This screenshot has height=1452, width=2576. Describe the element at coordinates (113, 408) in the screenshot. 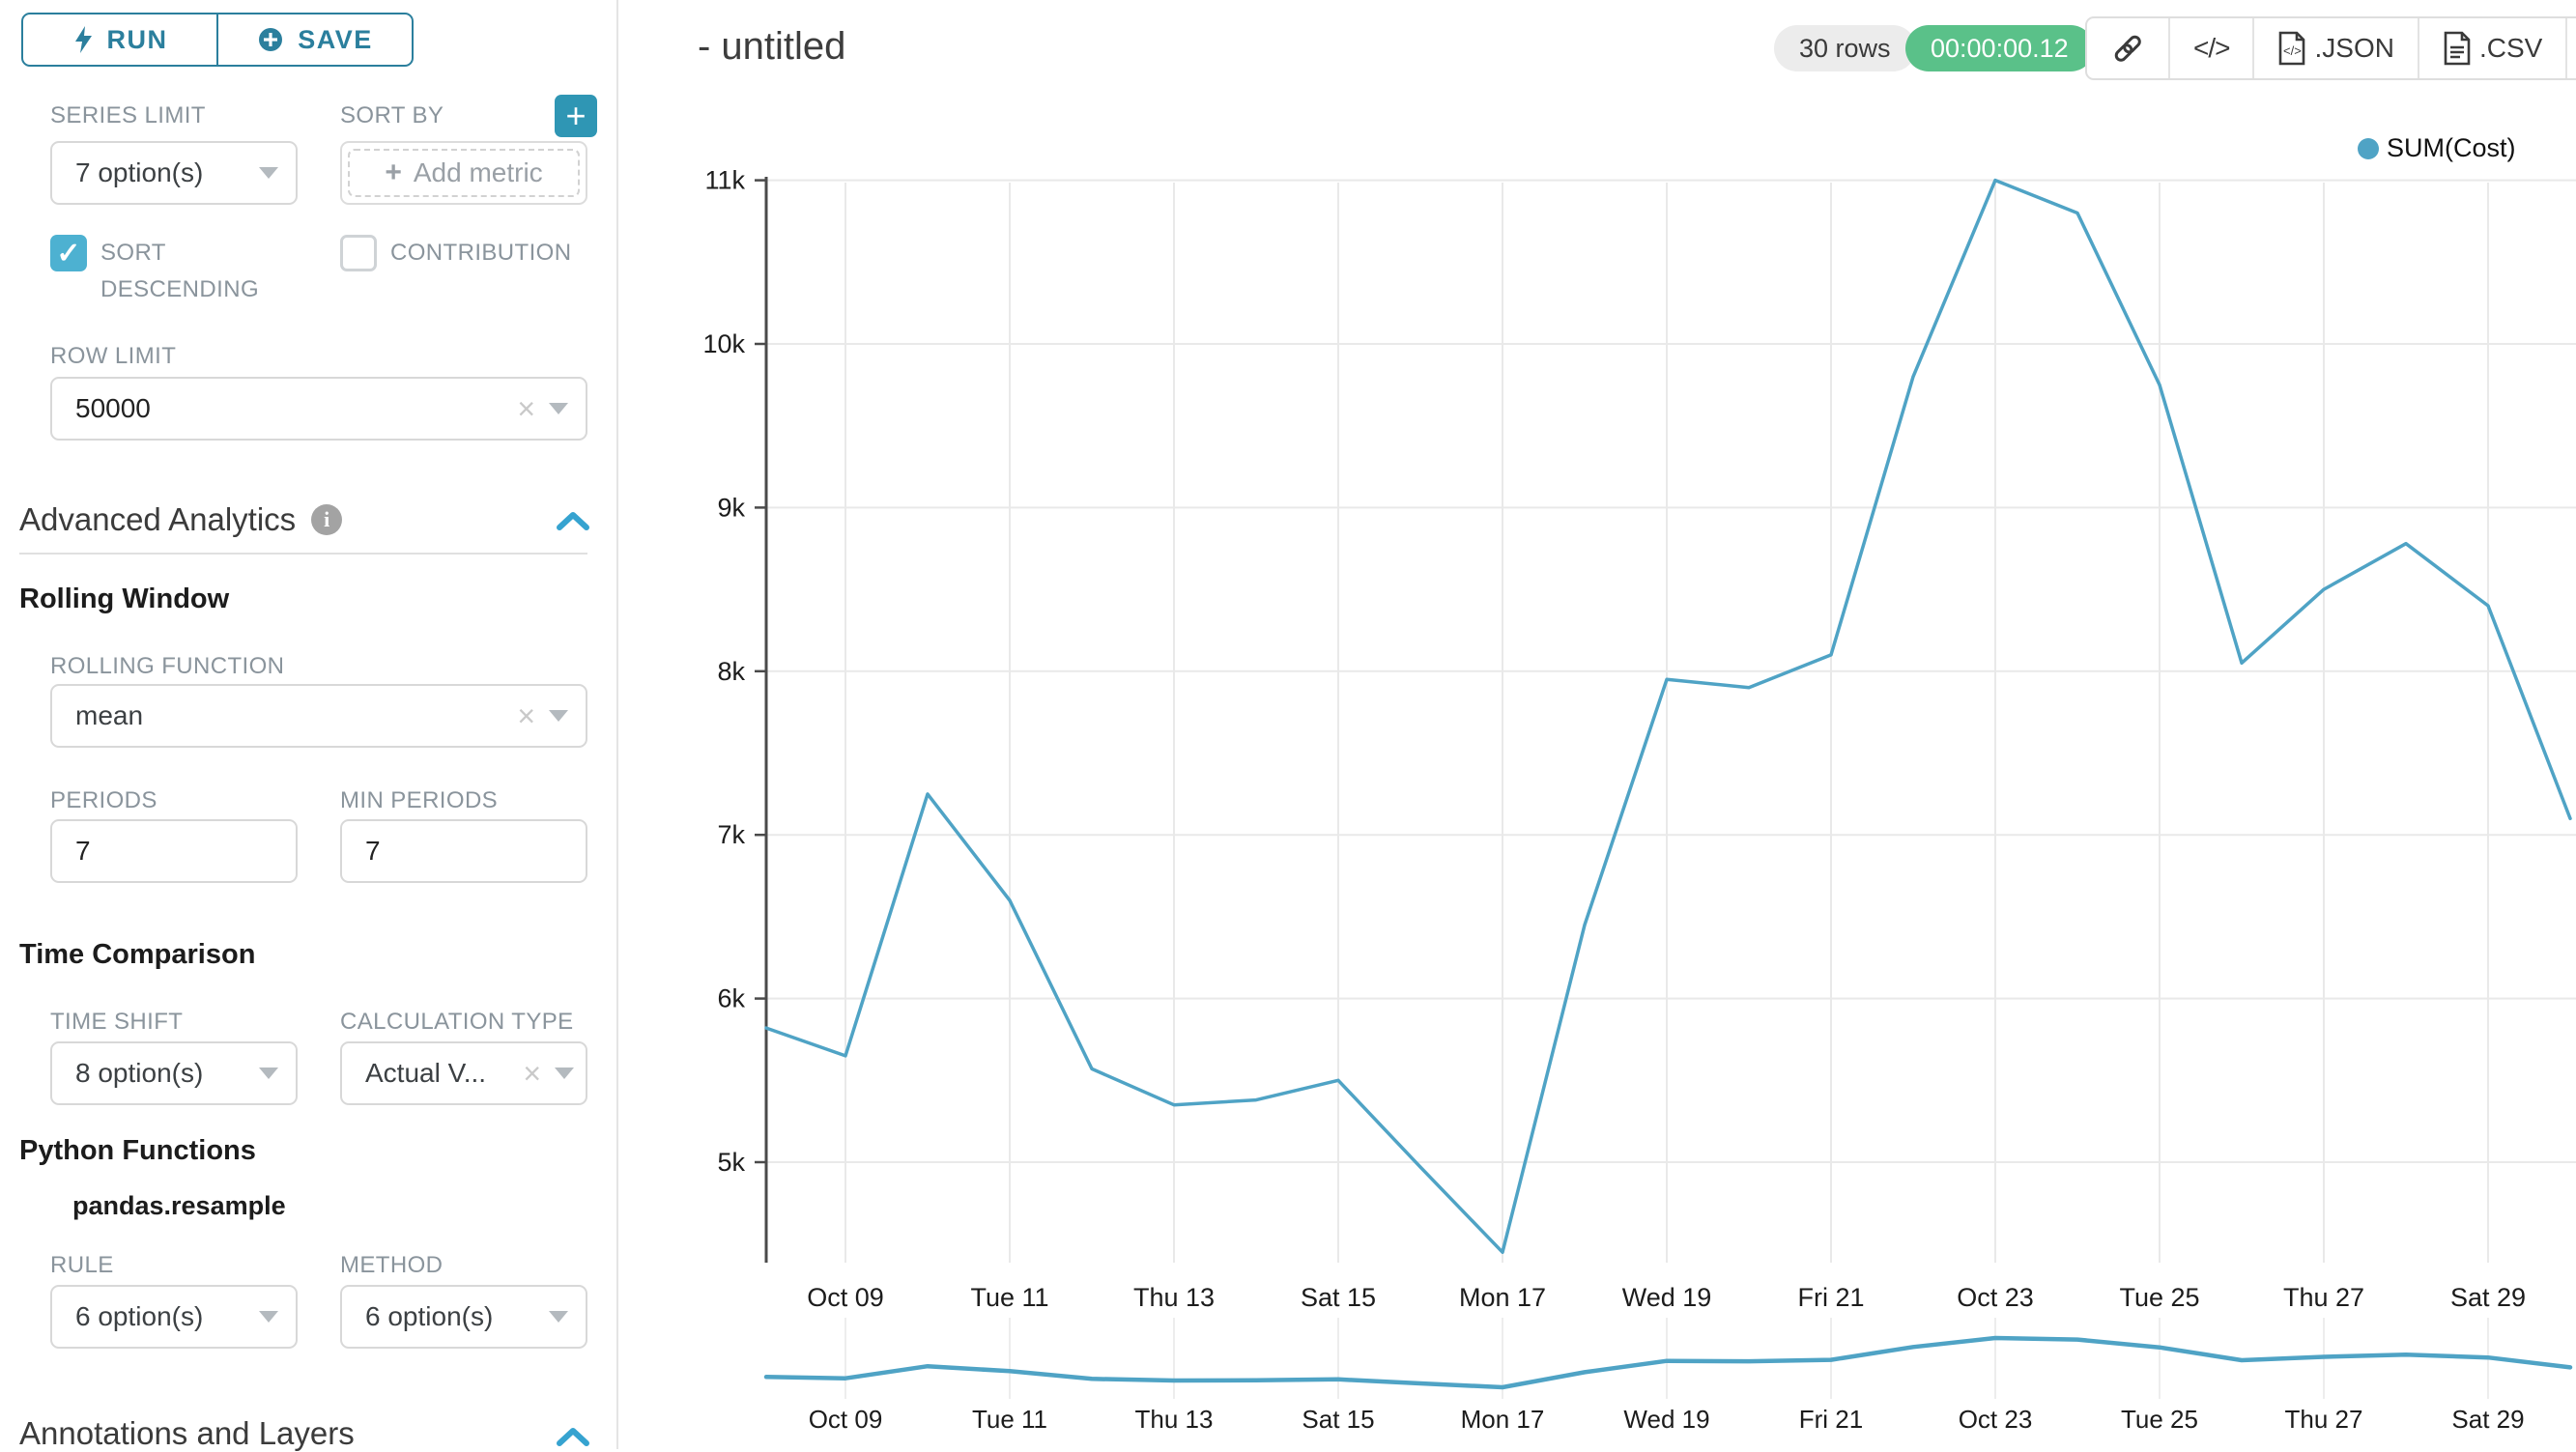

I see `row-limit-value: 50000` at that location.